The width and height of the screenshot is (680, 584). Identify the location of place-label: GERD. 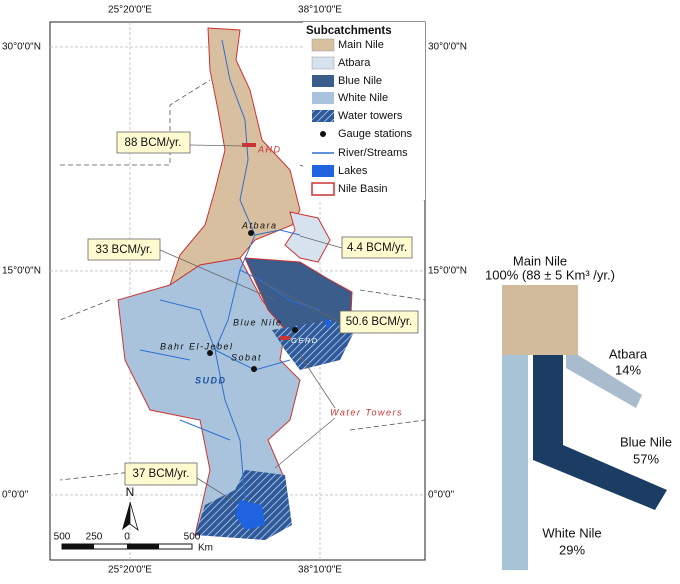
(305, 340).